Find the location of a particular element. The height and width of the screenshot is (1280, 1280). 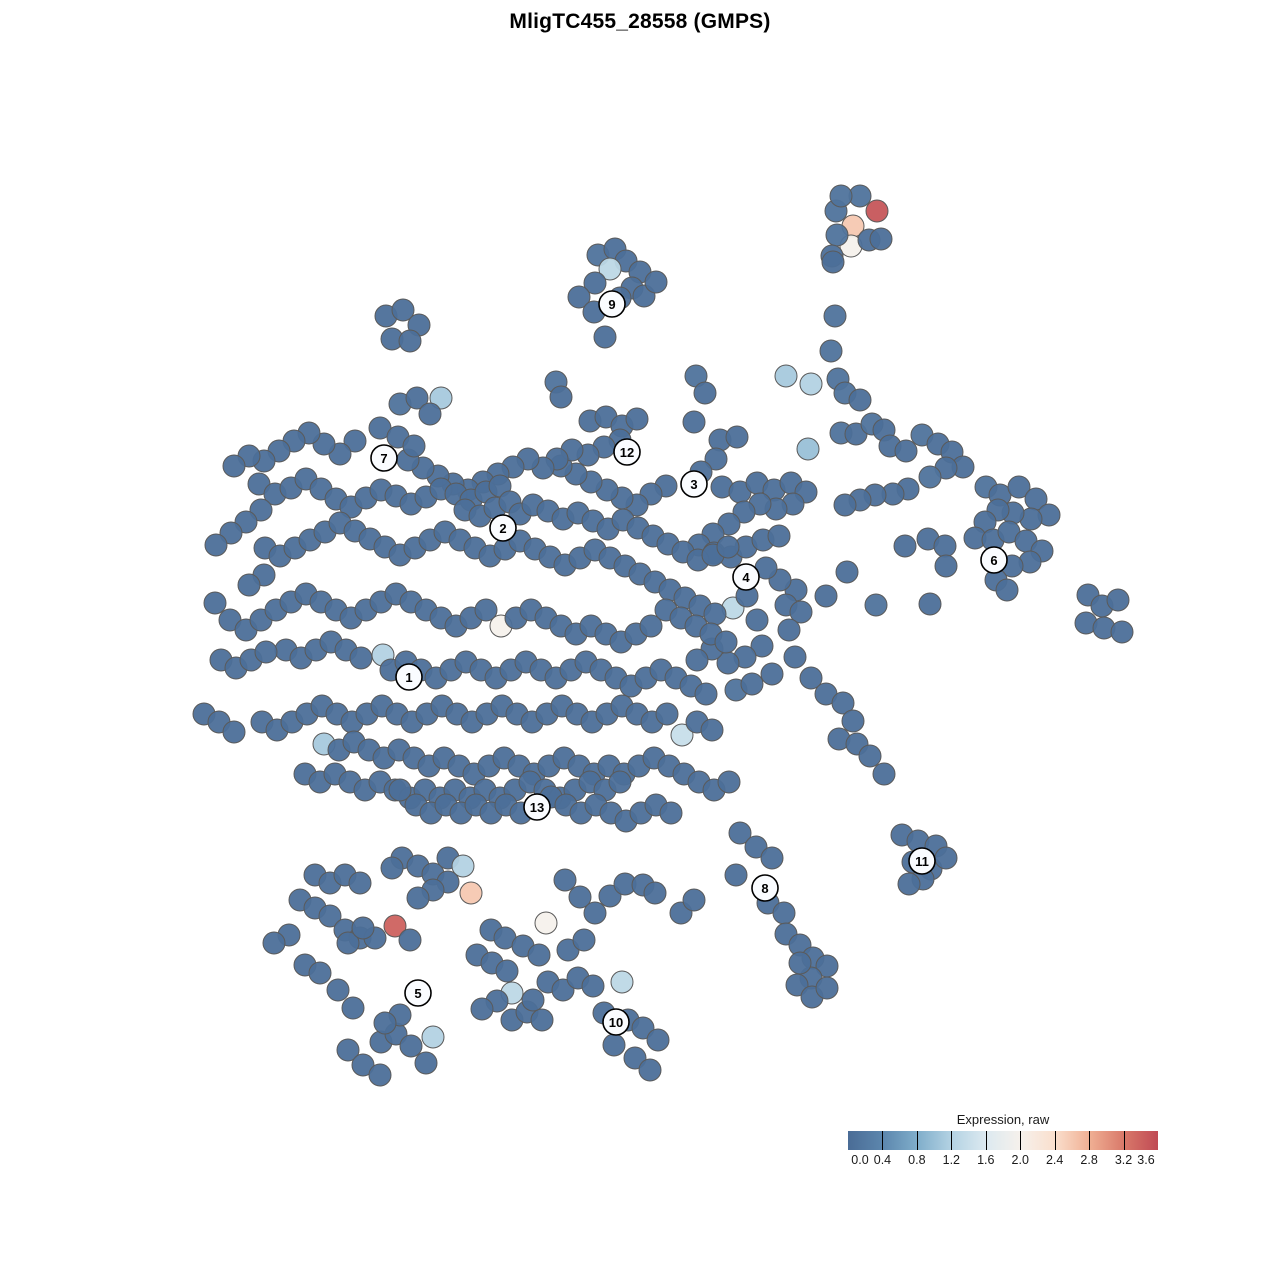

cluster-label-13: 13 is located at coordinates (537, 807).